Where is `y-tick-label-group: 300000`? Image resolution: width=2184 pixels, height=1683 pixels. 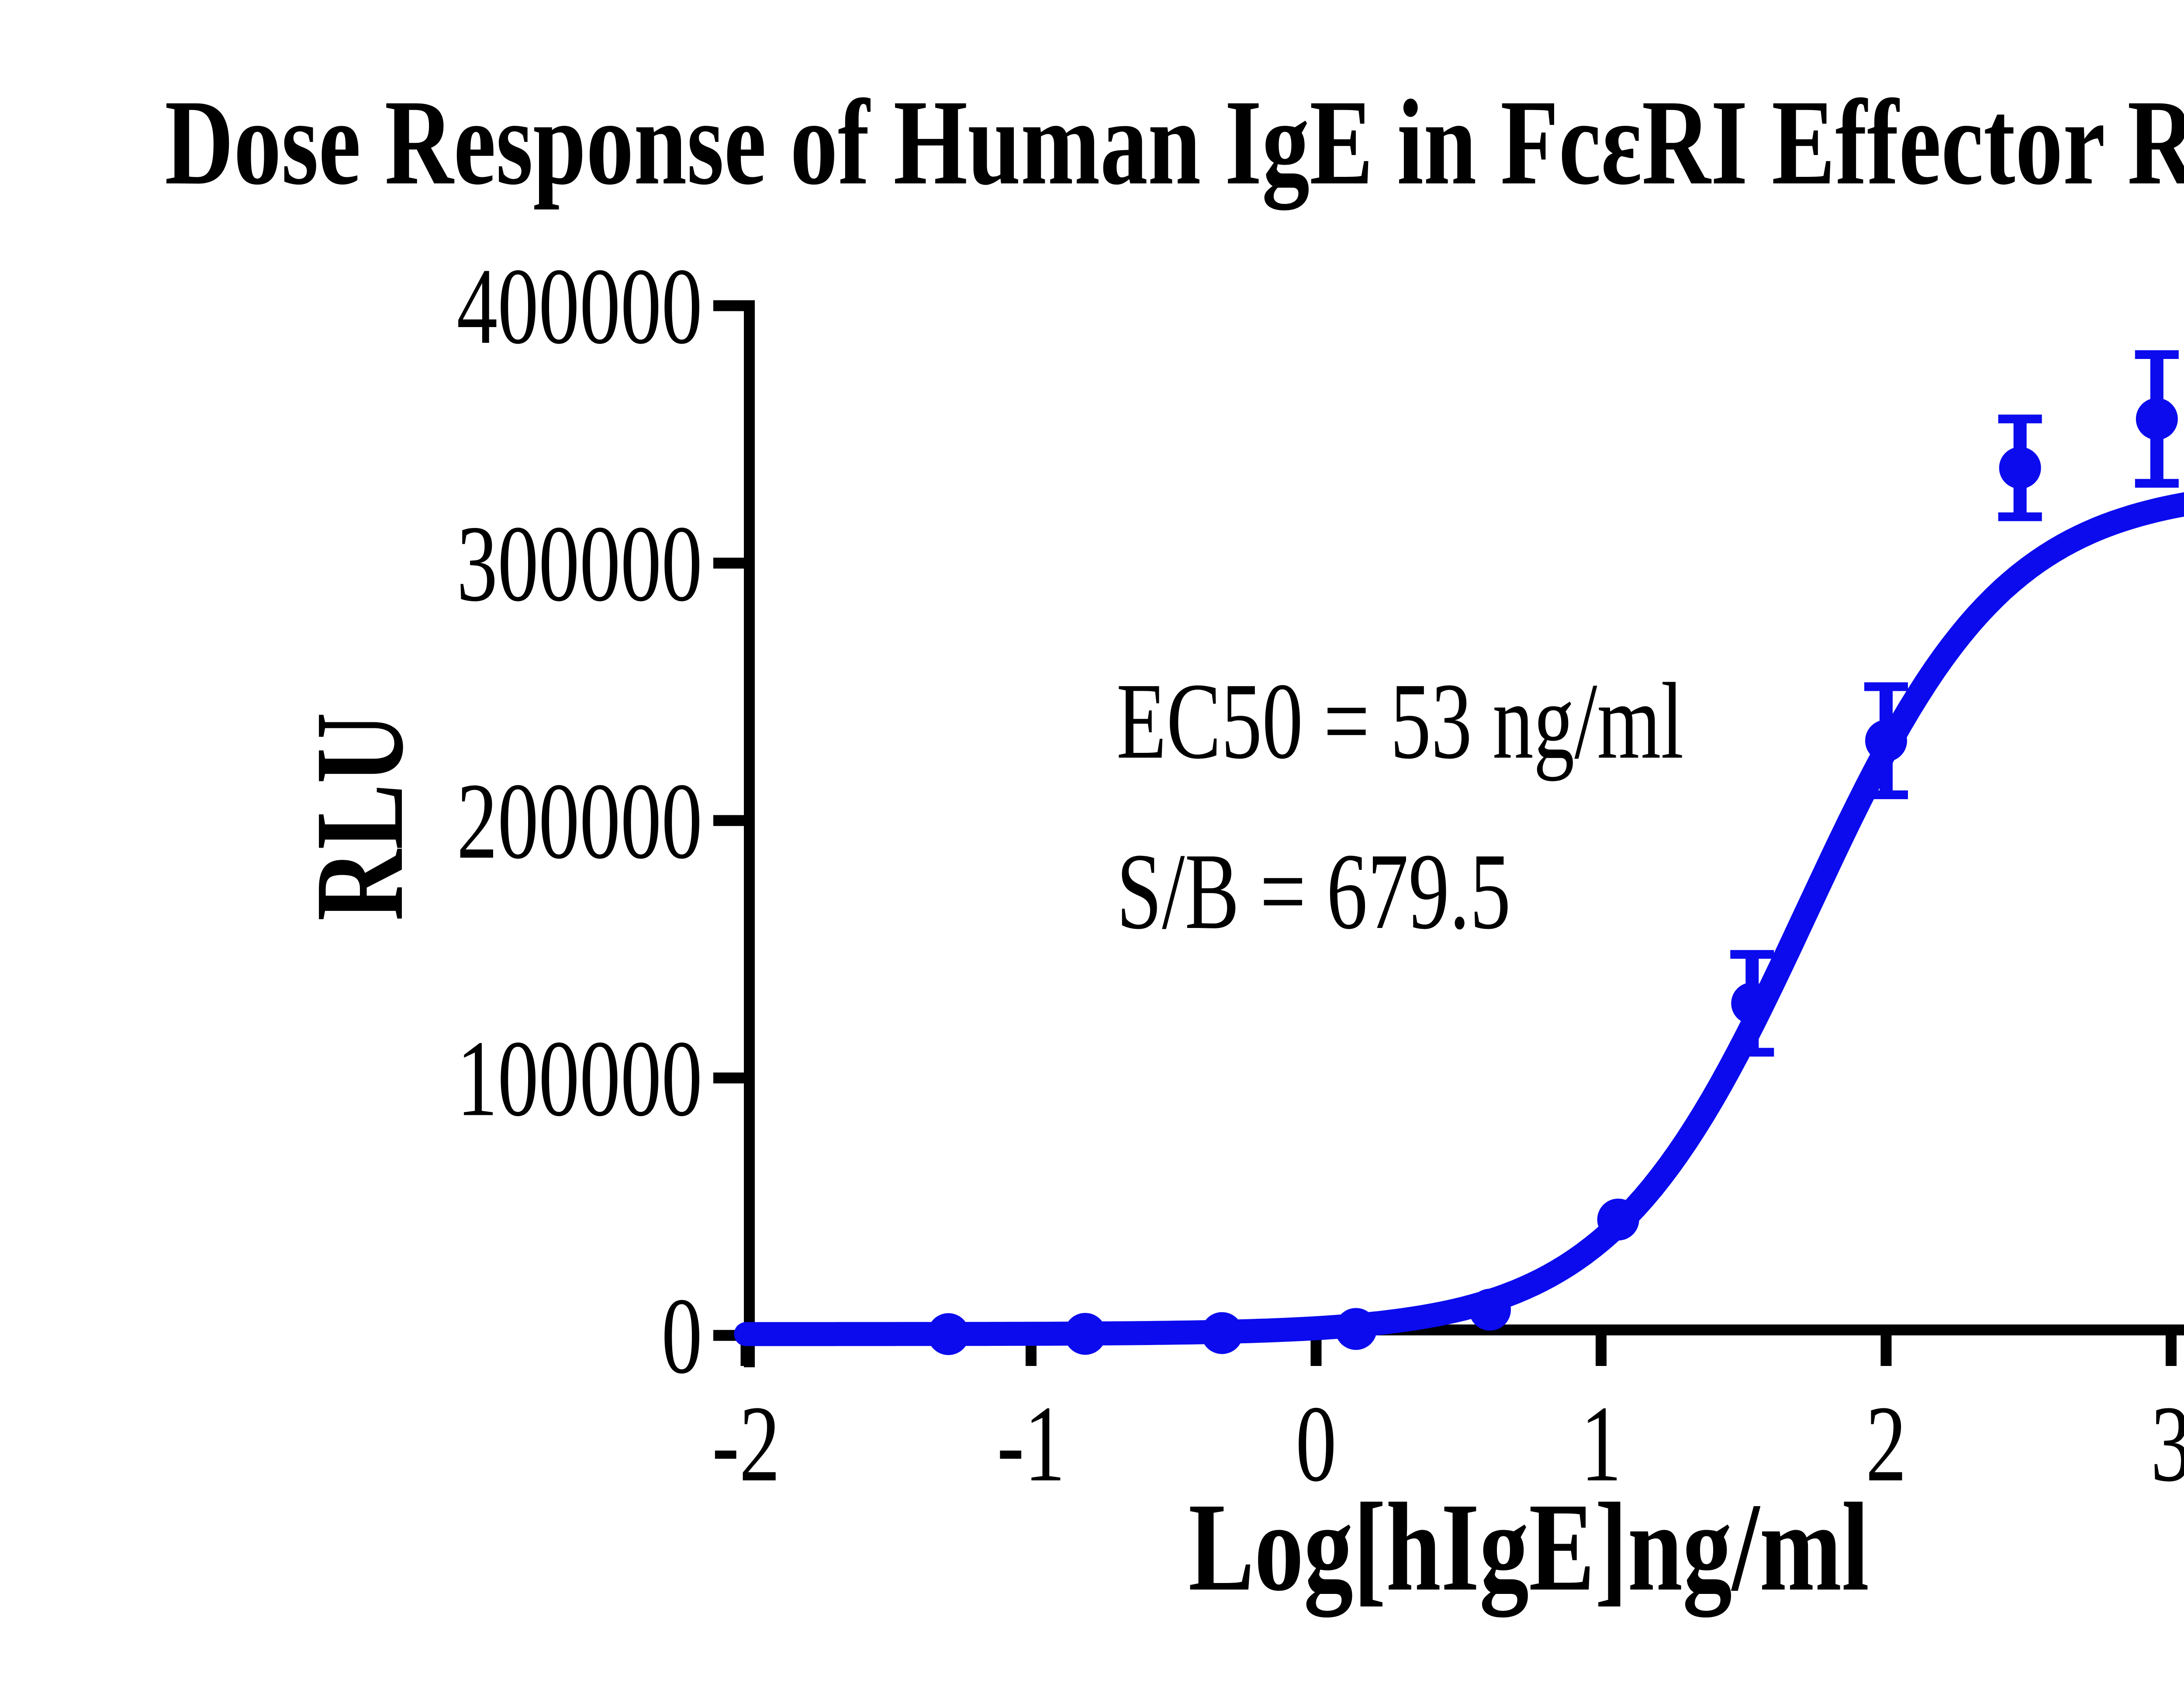 y-tick-label-group: 300000 is located at coordinates (579, 563).